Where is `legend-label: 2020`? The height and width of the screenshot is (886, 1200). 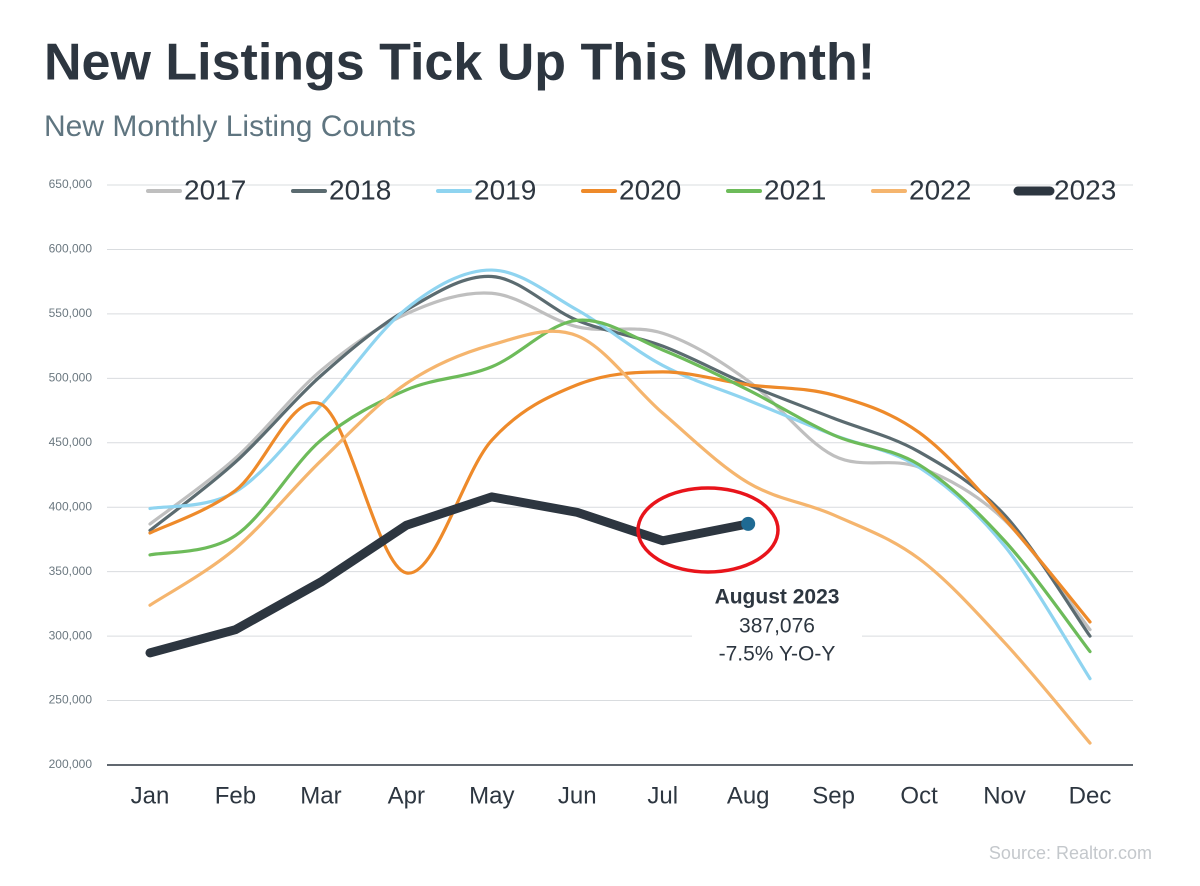
legend-label: 2020 is located at coordinates (650, 189).